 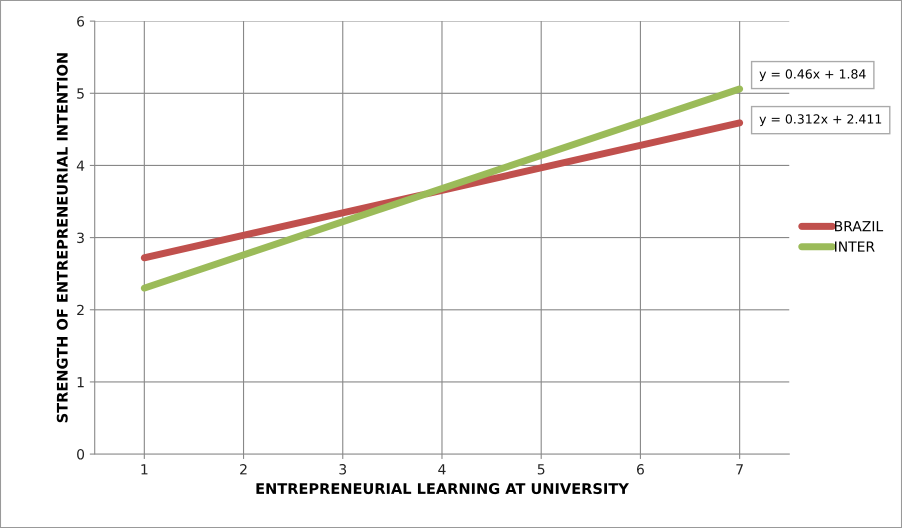 What do you see at coordinates (812, 75) in the screenshot?
I see `annotation: y = 0.46x + 1.84` at bounding box center [812, 75].